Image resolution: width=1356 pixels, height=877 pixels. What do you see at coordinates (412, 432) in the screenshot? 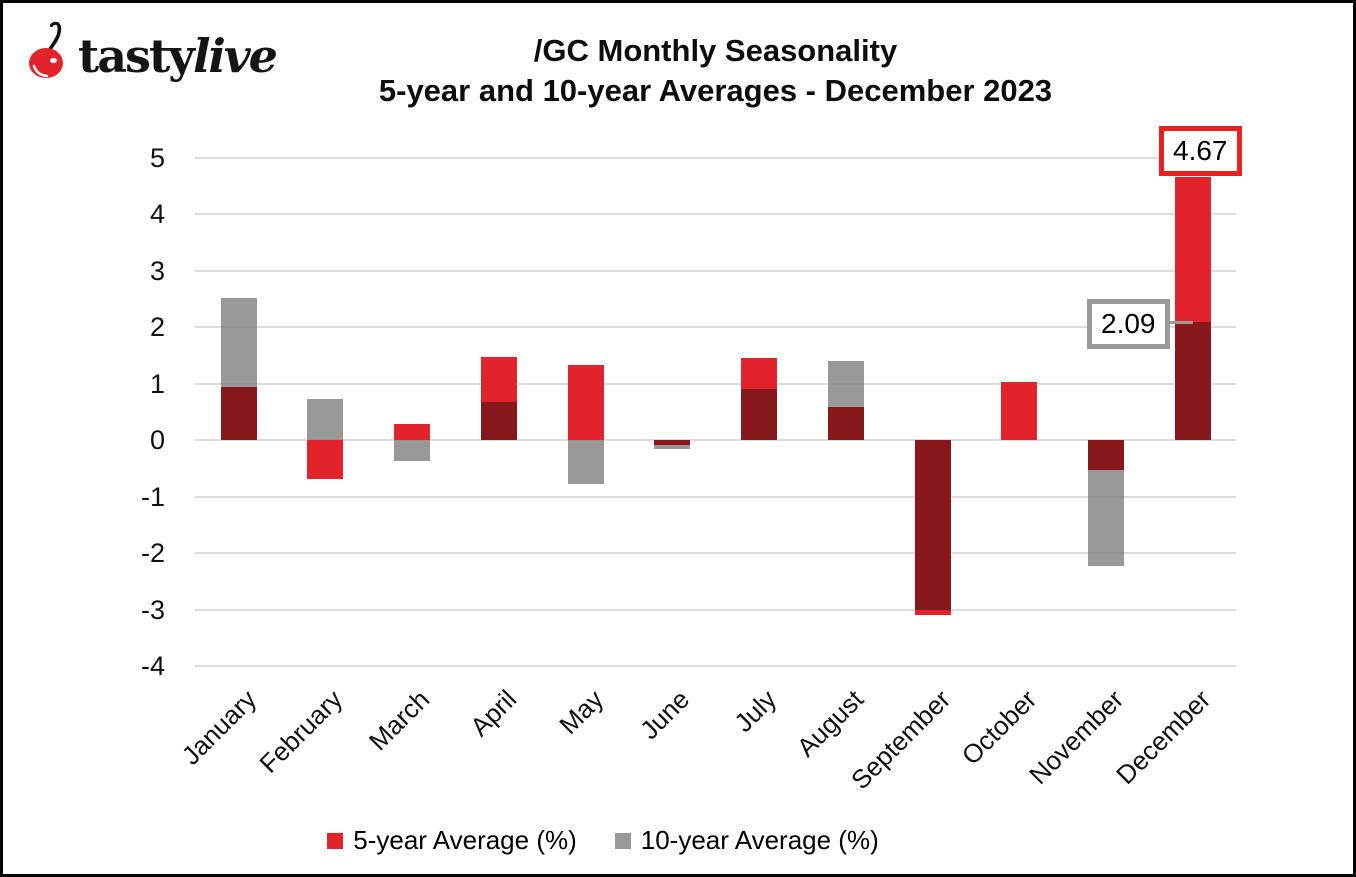
I see `bar-march-5yr` at bounding box center [412, 432].